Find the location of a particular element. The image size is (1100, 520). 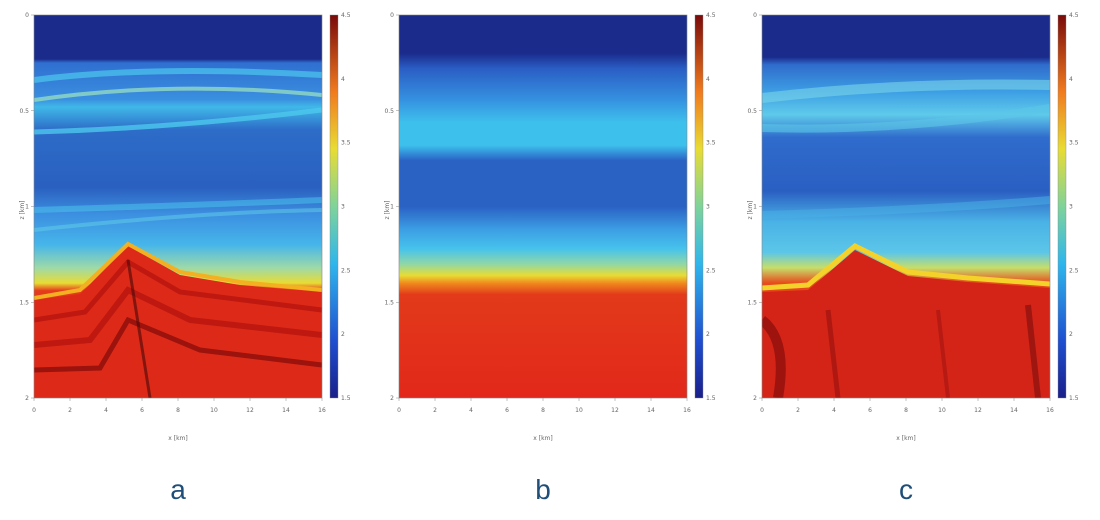

panel-label-c: c is located at coordinates (906, 489).